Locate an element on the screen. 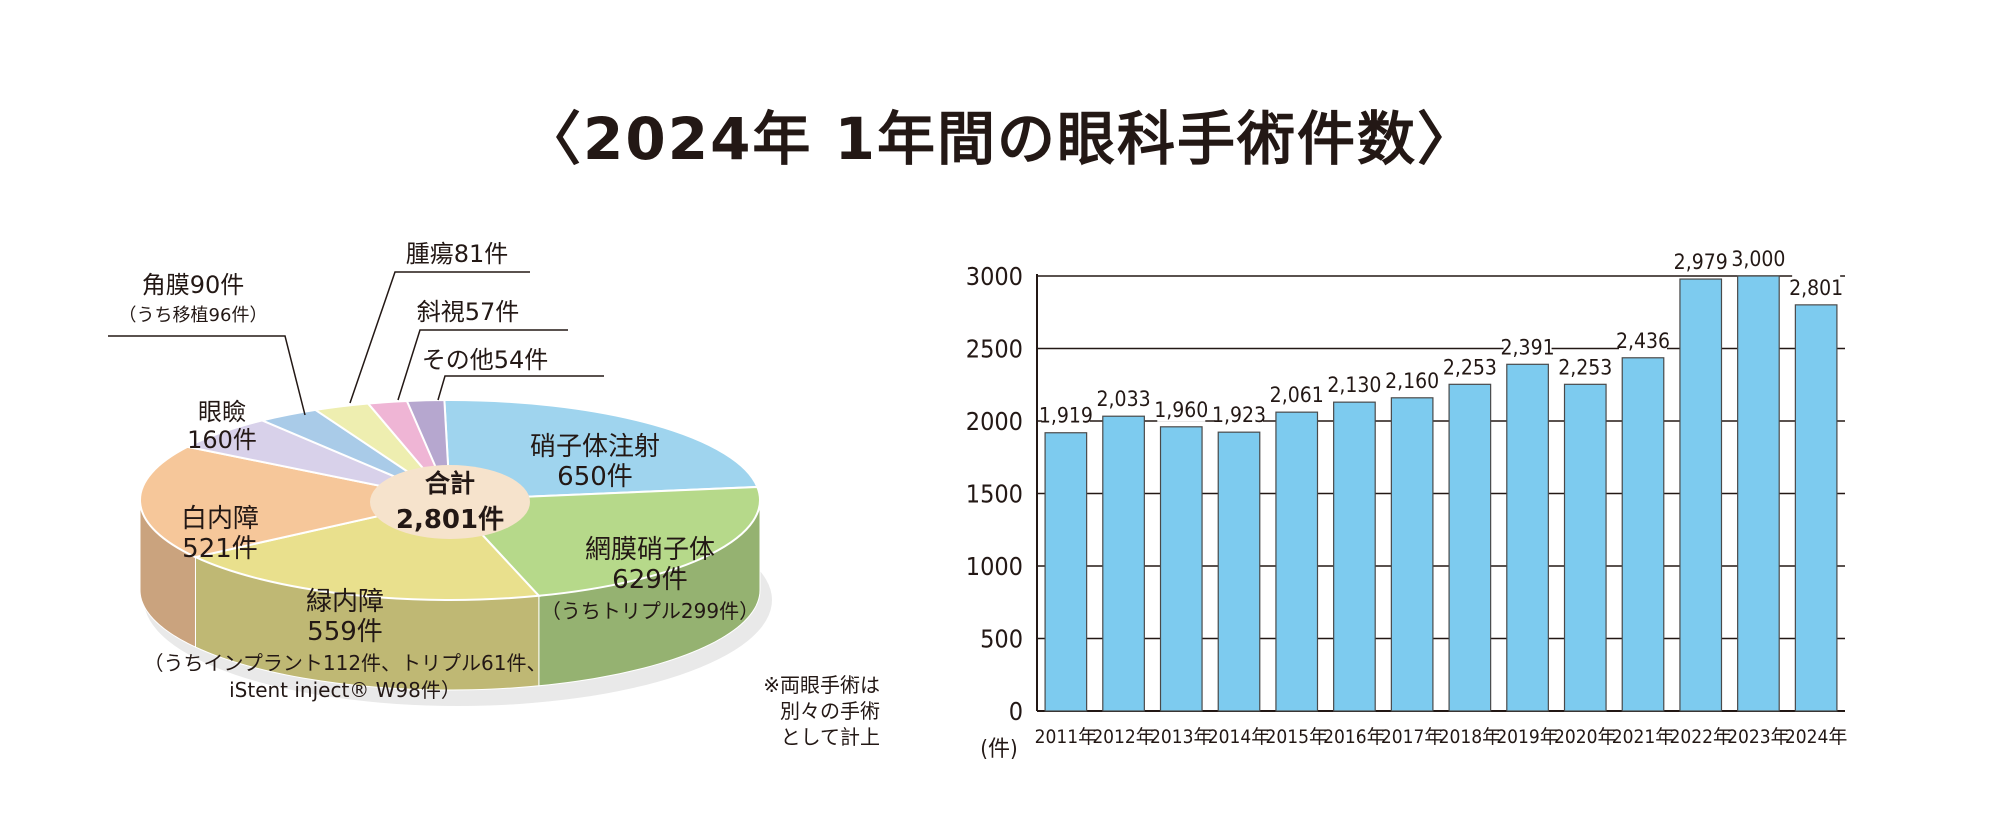 The width and height of the screenshot is (2000, 839). bar-value-label-13: 2,801 is located at coordinates (1816, 288).